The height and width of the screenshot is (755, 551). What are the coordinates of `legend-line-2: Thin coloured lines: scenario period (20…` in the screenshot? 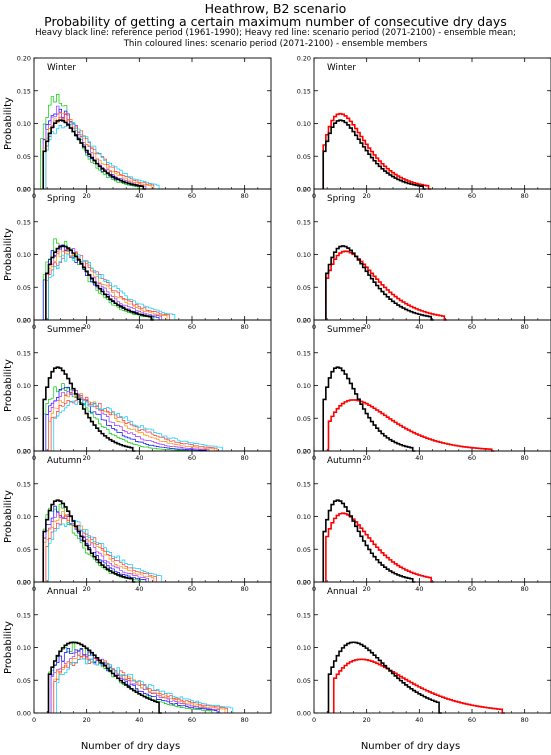 It's located at (275, 44).